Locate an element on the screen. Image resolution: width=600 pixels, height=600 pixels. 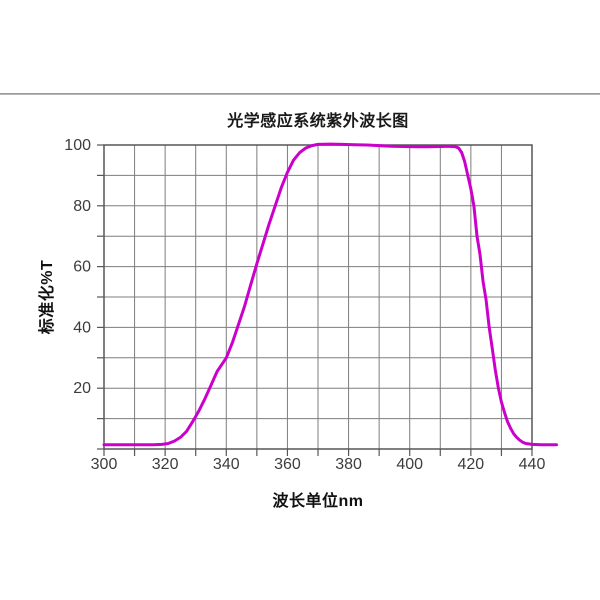
x-tick-label: 440 is located at coordinates (532, 464).